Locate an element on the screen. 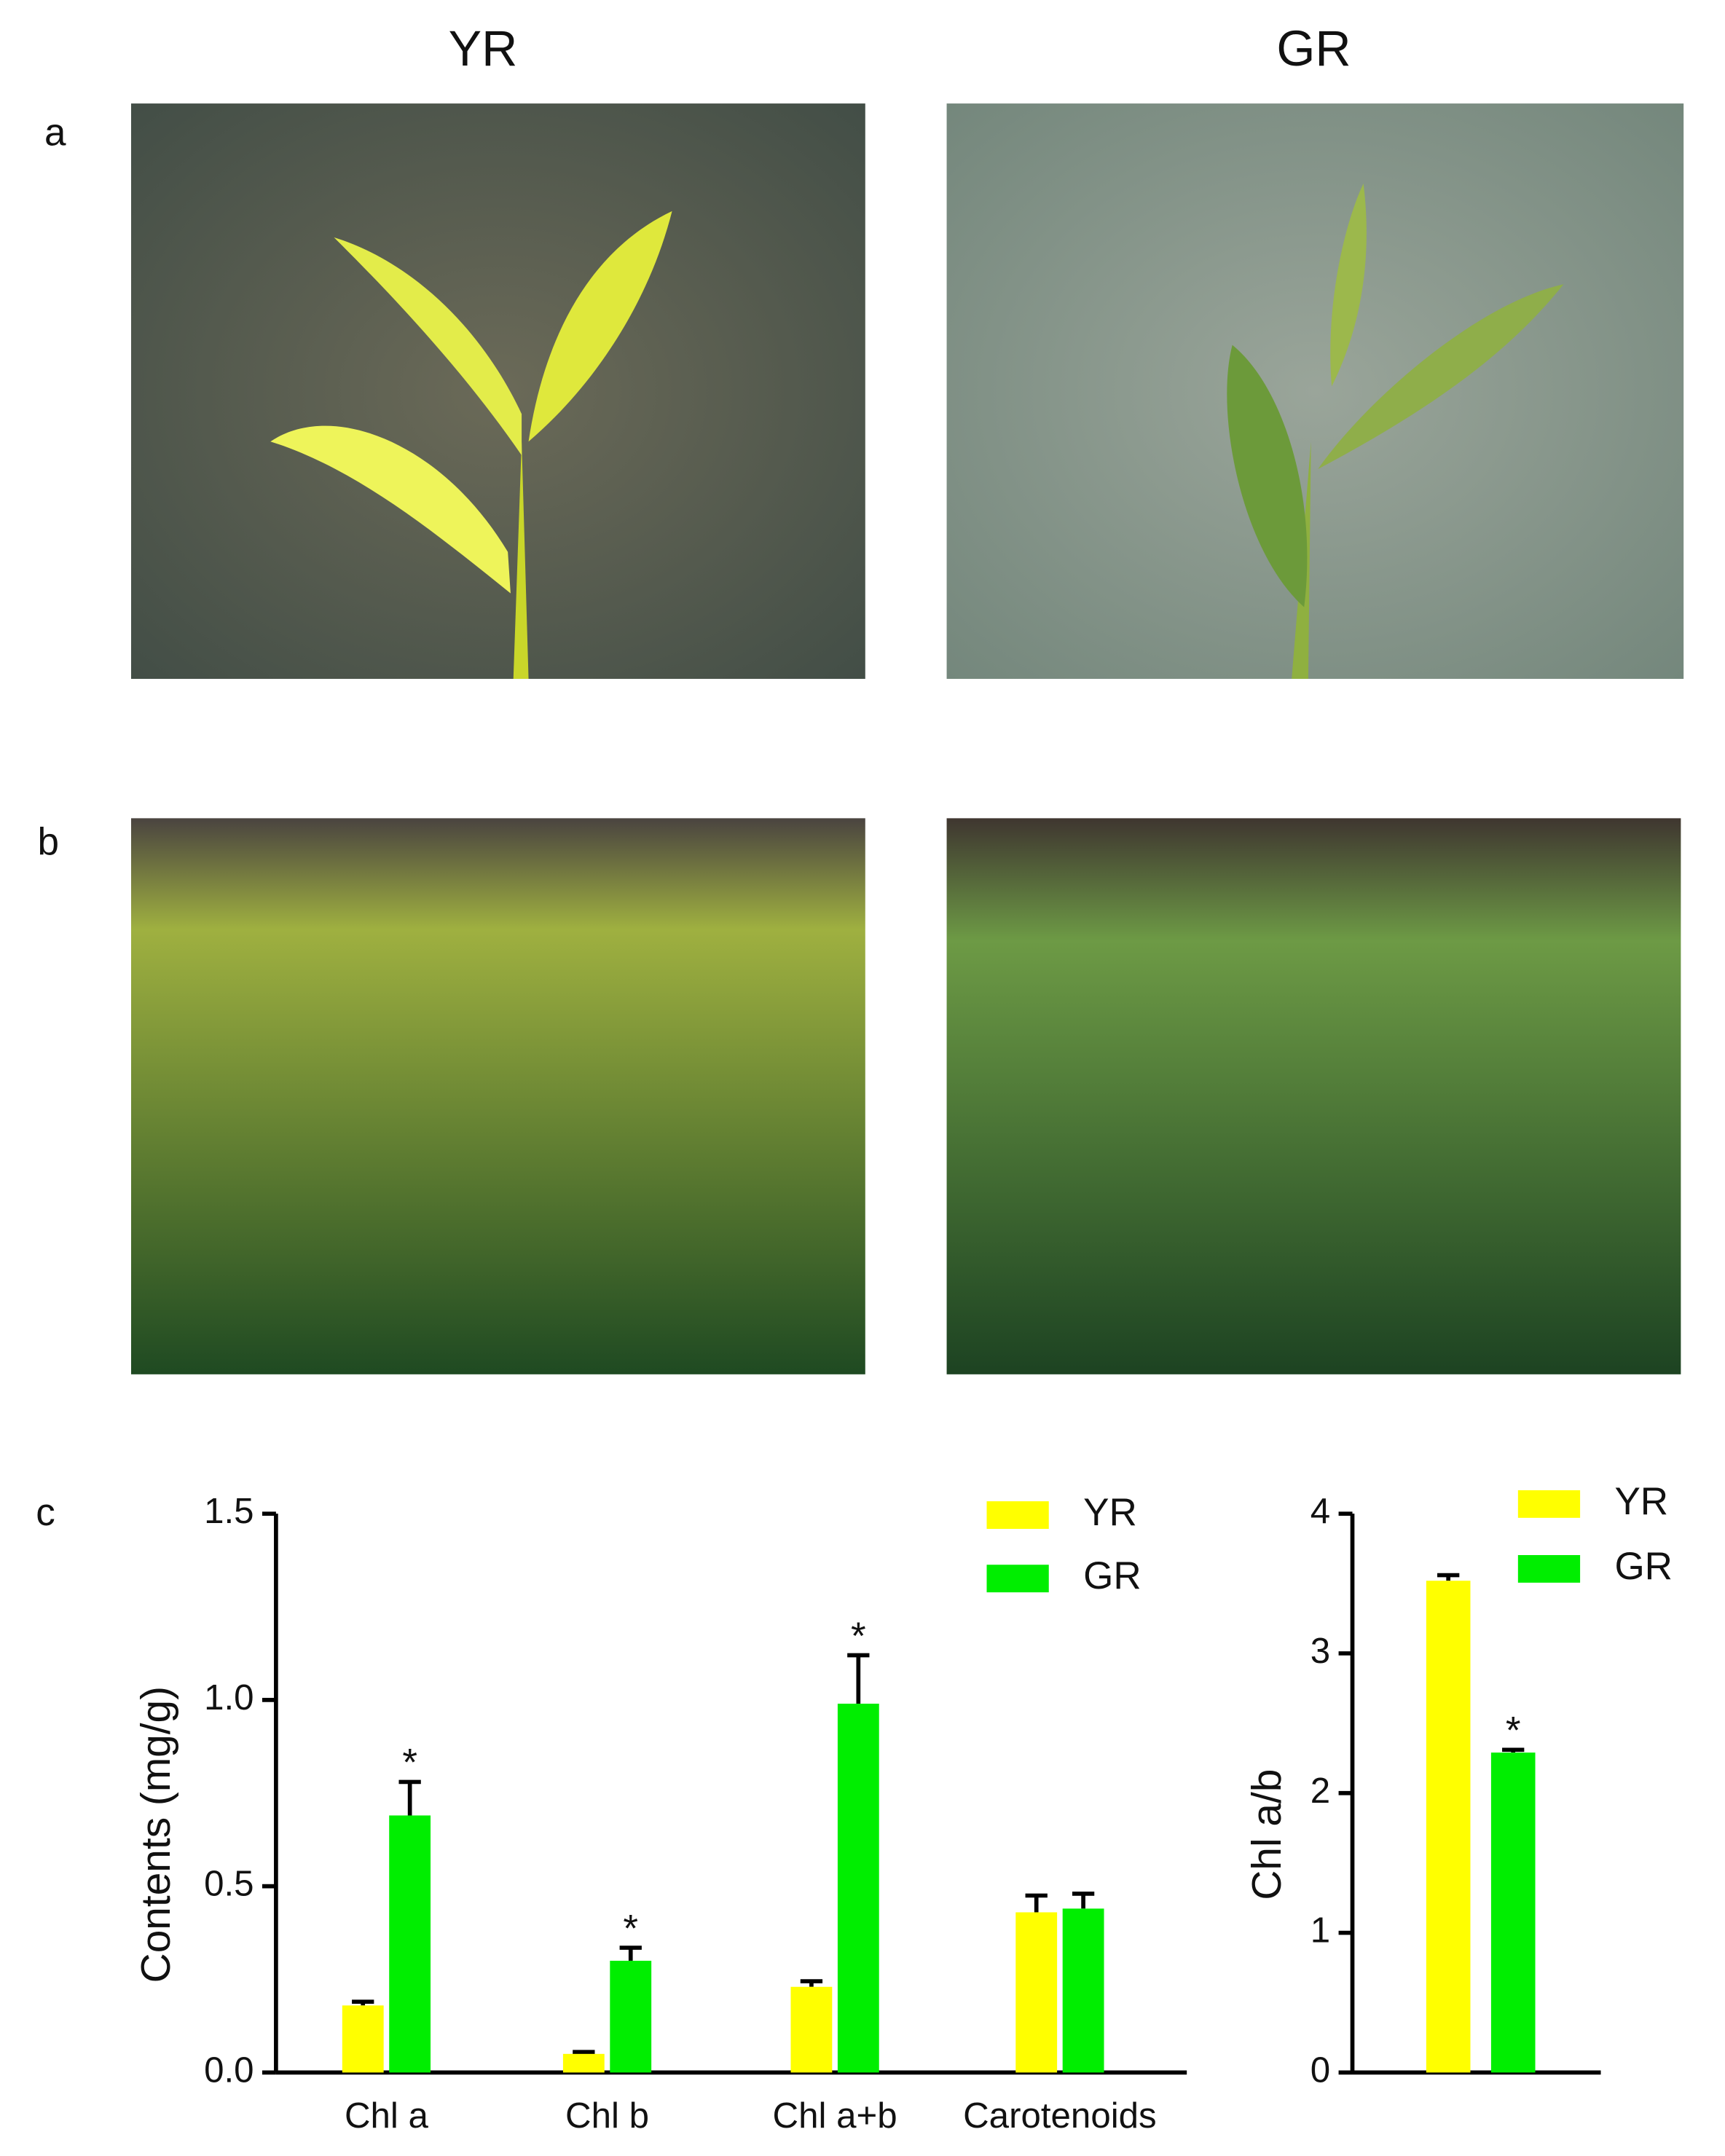 This screenshot has width=1725, height=2156. x-tick-label: Carotenoids is located at coordinates (1060, 2116).